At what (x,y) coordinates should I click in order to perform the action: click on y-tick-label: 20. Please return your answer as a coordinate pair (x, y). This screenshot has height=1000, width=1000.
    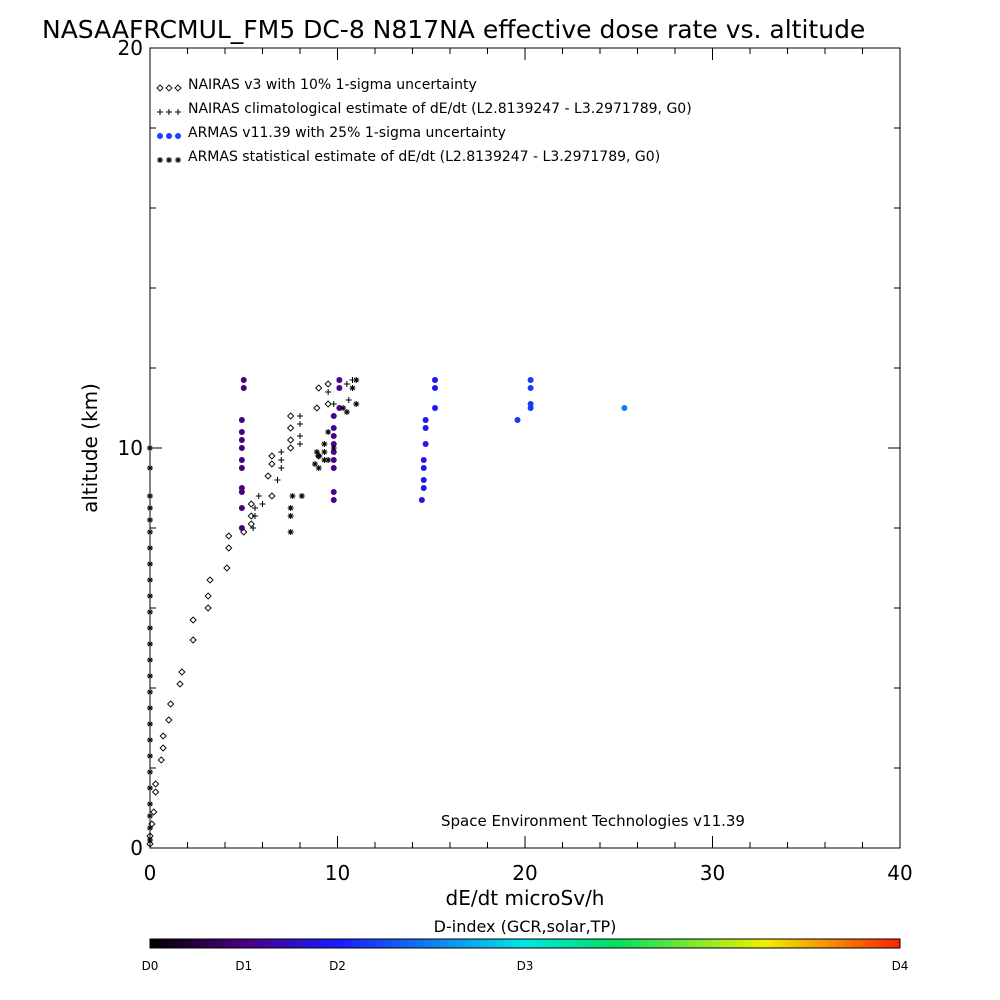
    Looking at the image, I should click on (130, 48).